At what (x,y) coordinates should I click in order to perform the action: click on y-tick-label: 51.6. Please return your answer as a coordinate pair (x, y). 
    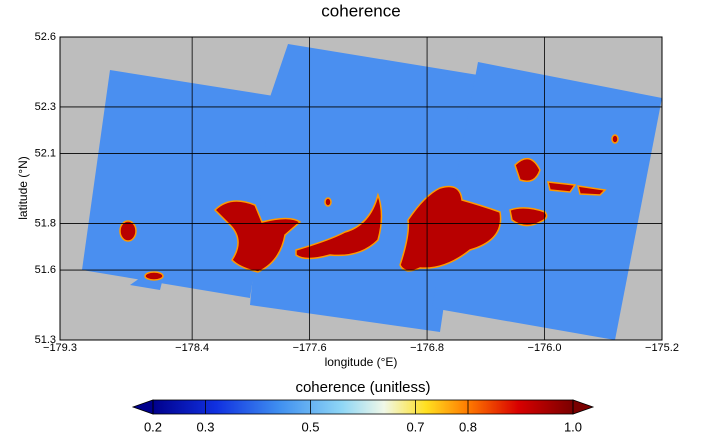
    Looking at the image, I should click on (45, 270).